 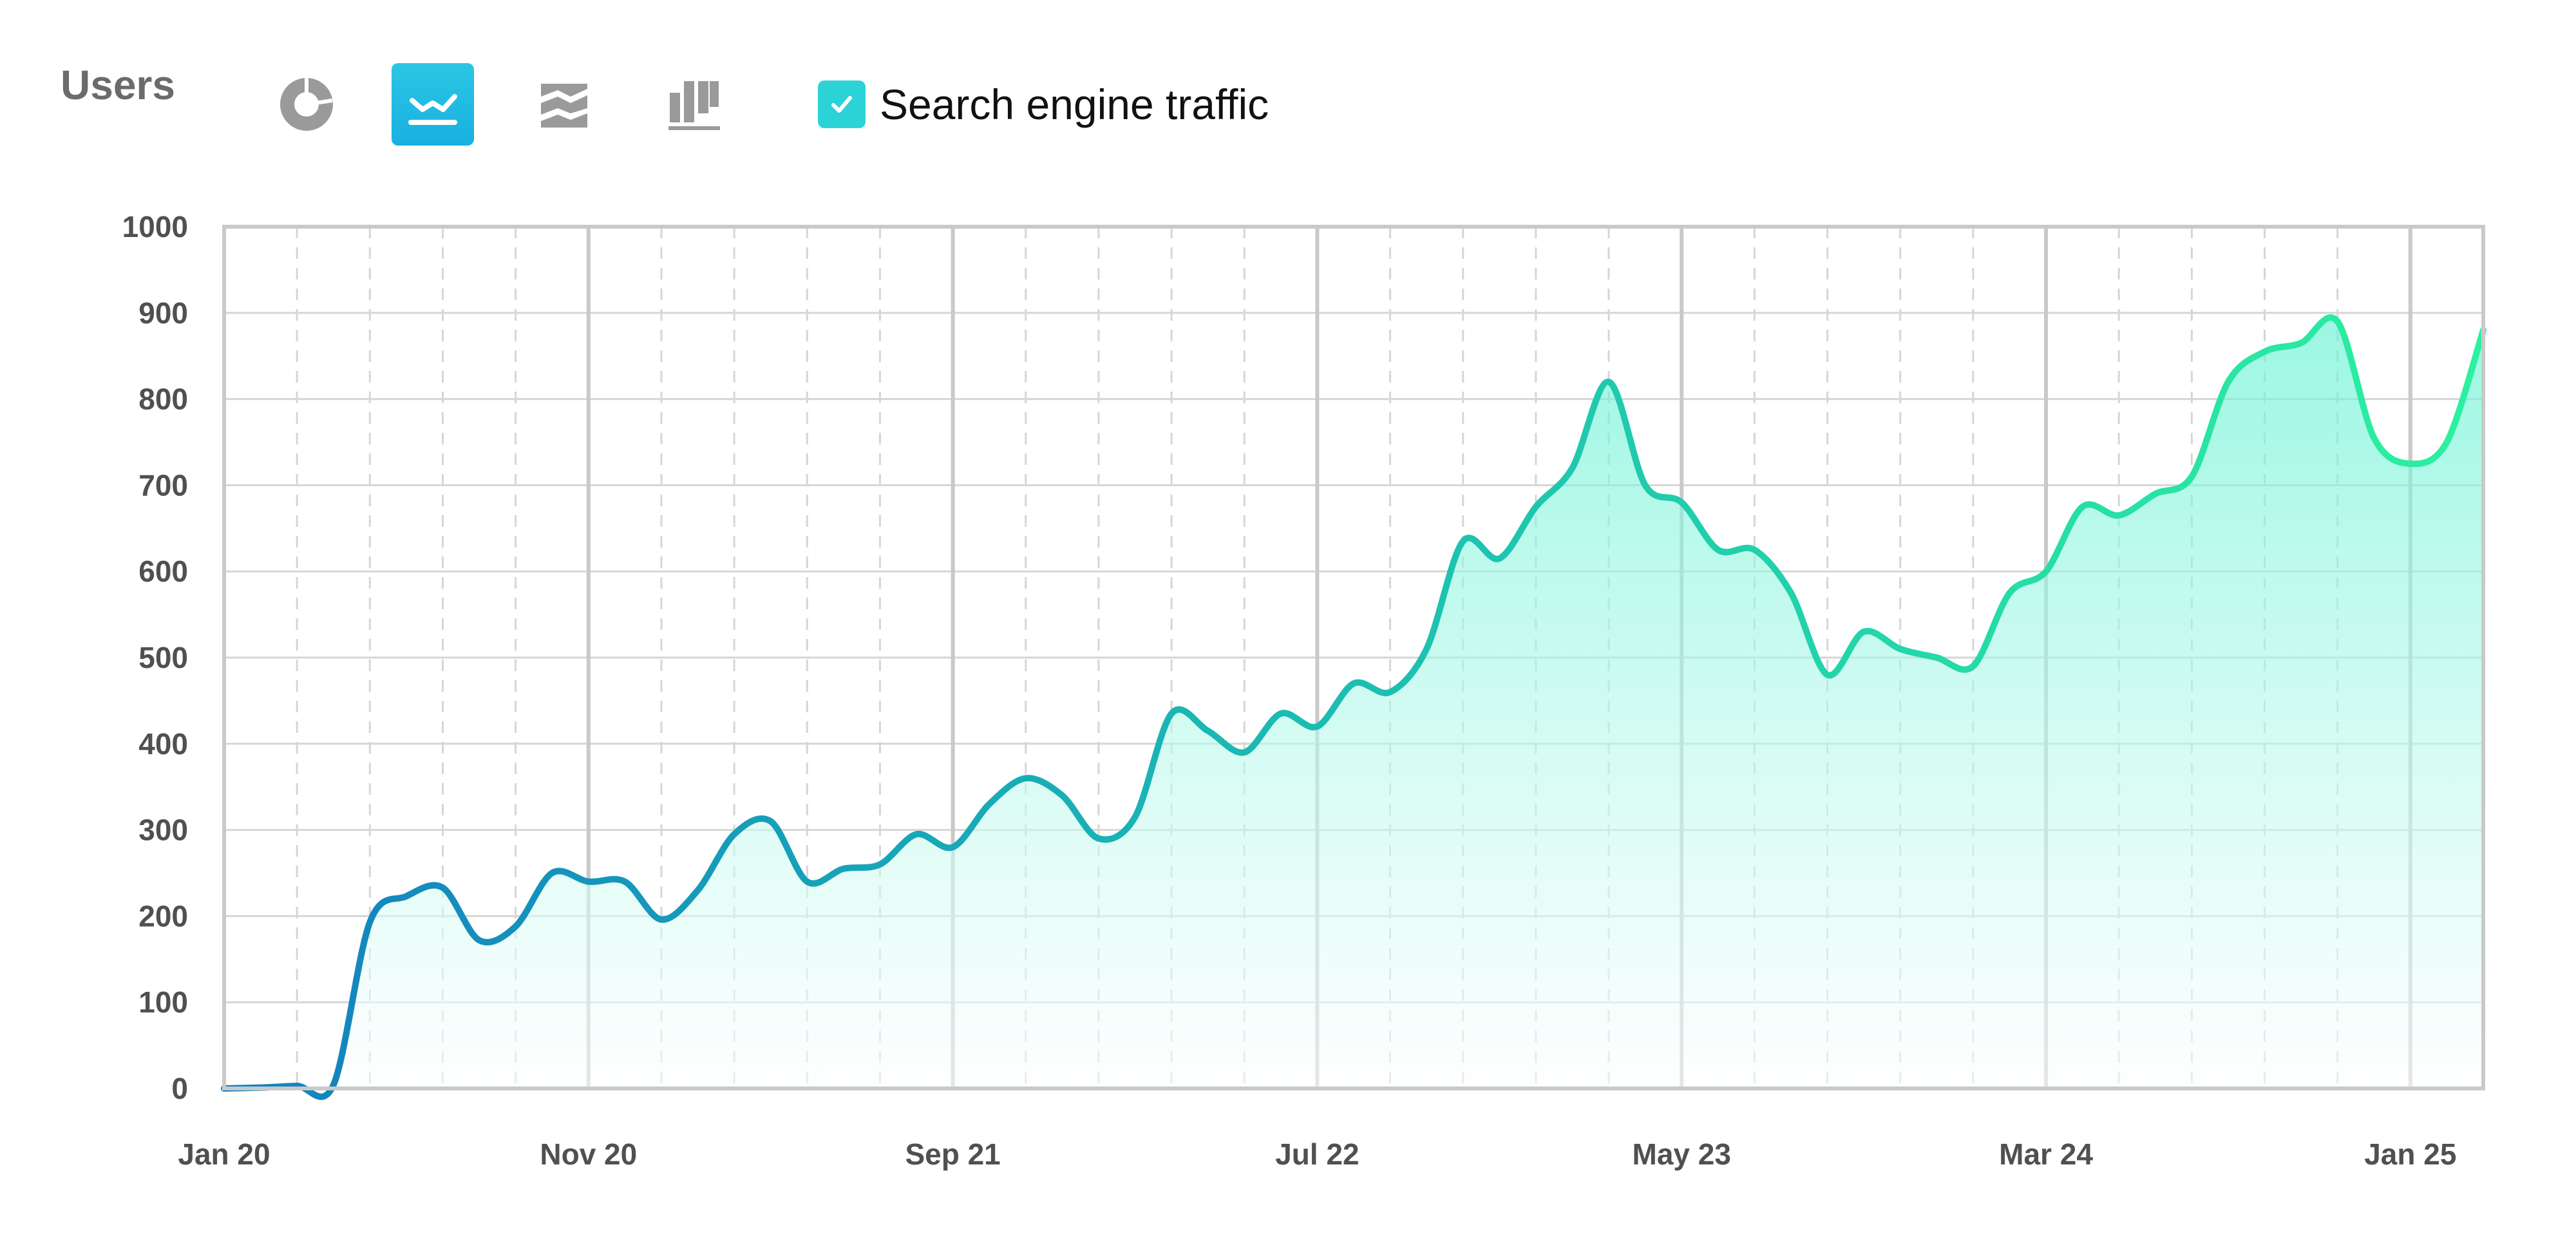 I want to click on x-tick-label: May 23, so click(x=1682, y=1154).